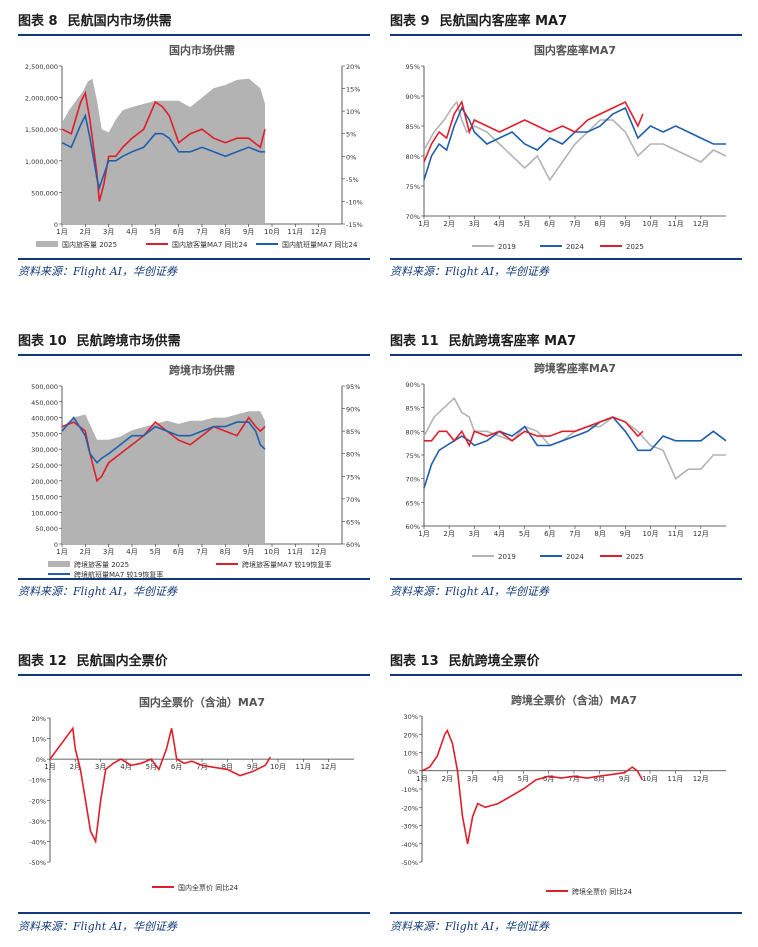 The image size is (758, 947). What do you see at coordinates (194, 341) in the screenshot?
I see `figure-10-heading: 图表 10 民航跨境市场供需` at bounding box center [194, 341].